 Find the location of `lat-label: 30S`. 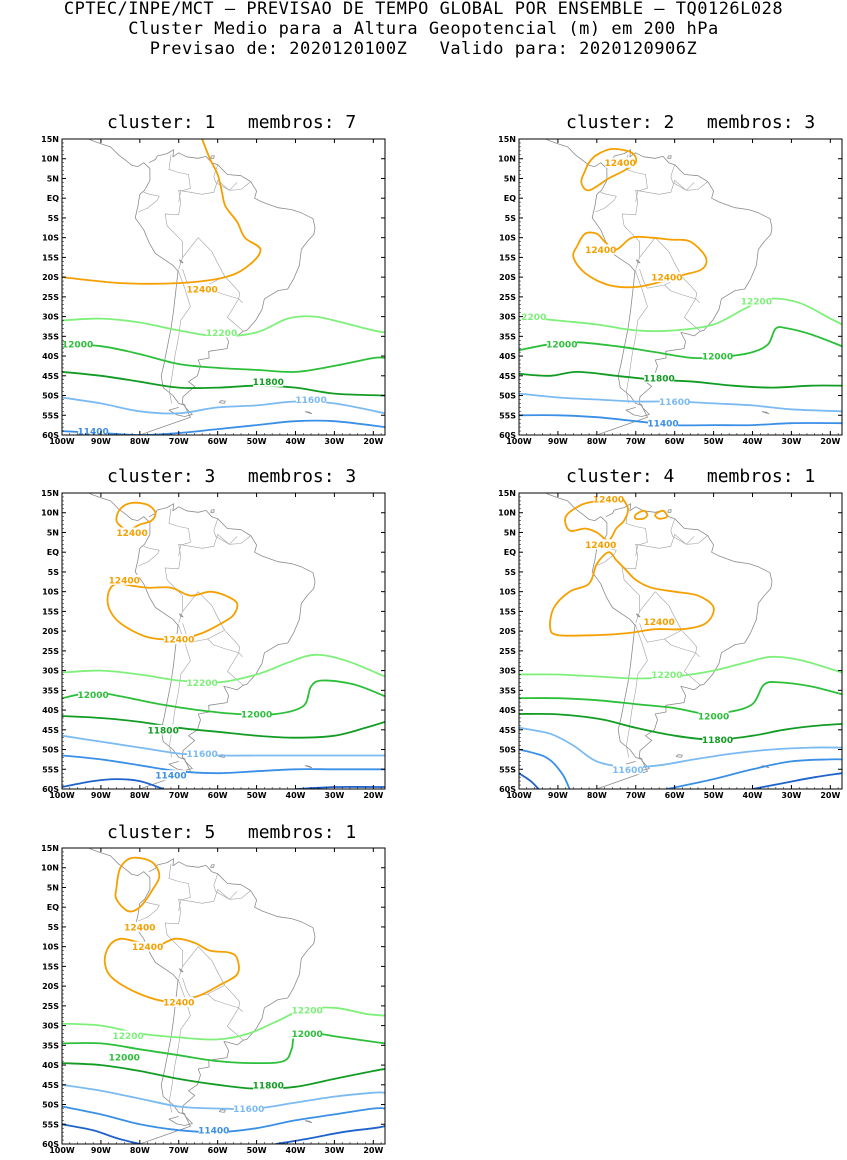

lat-label: 30S is located at coordinates (50, 1026).